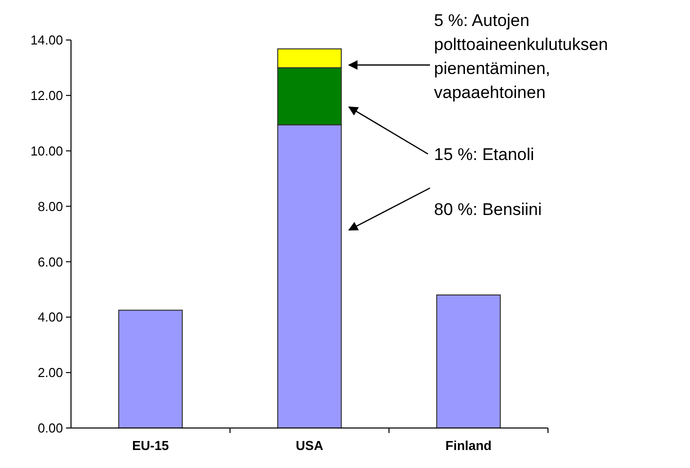 This screenshot has height=468, width=690. What do you see at coordinates (484, 154) in the screenshot?
I see `annotation: 15 %: Etanoli` at bounding box center [484, 154].